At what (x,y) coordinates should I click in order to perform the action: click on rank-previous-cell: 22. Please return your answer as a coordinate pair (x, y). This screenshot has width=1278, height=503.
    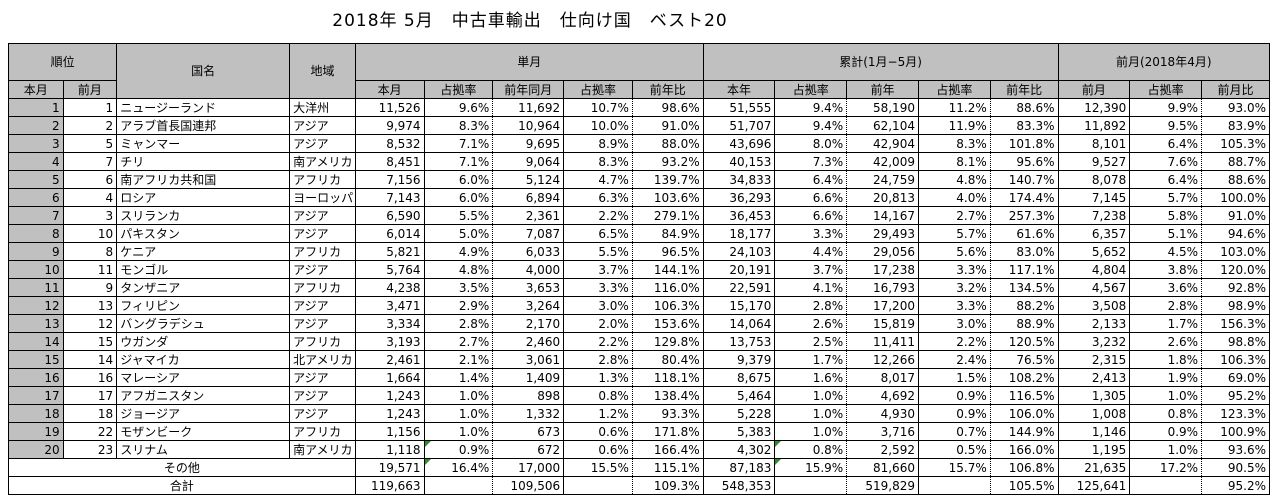
    Looking at the image, I should click on (90, 431).